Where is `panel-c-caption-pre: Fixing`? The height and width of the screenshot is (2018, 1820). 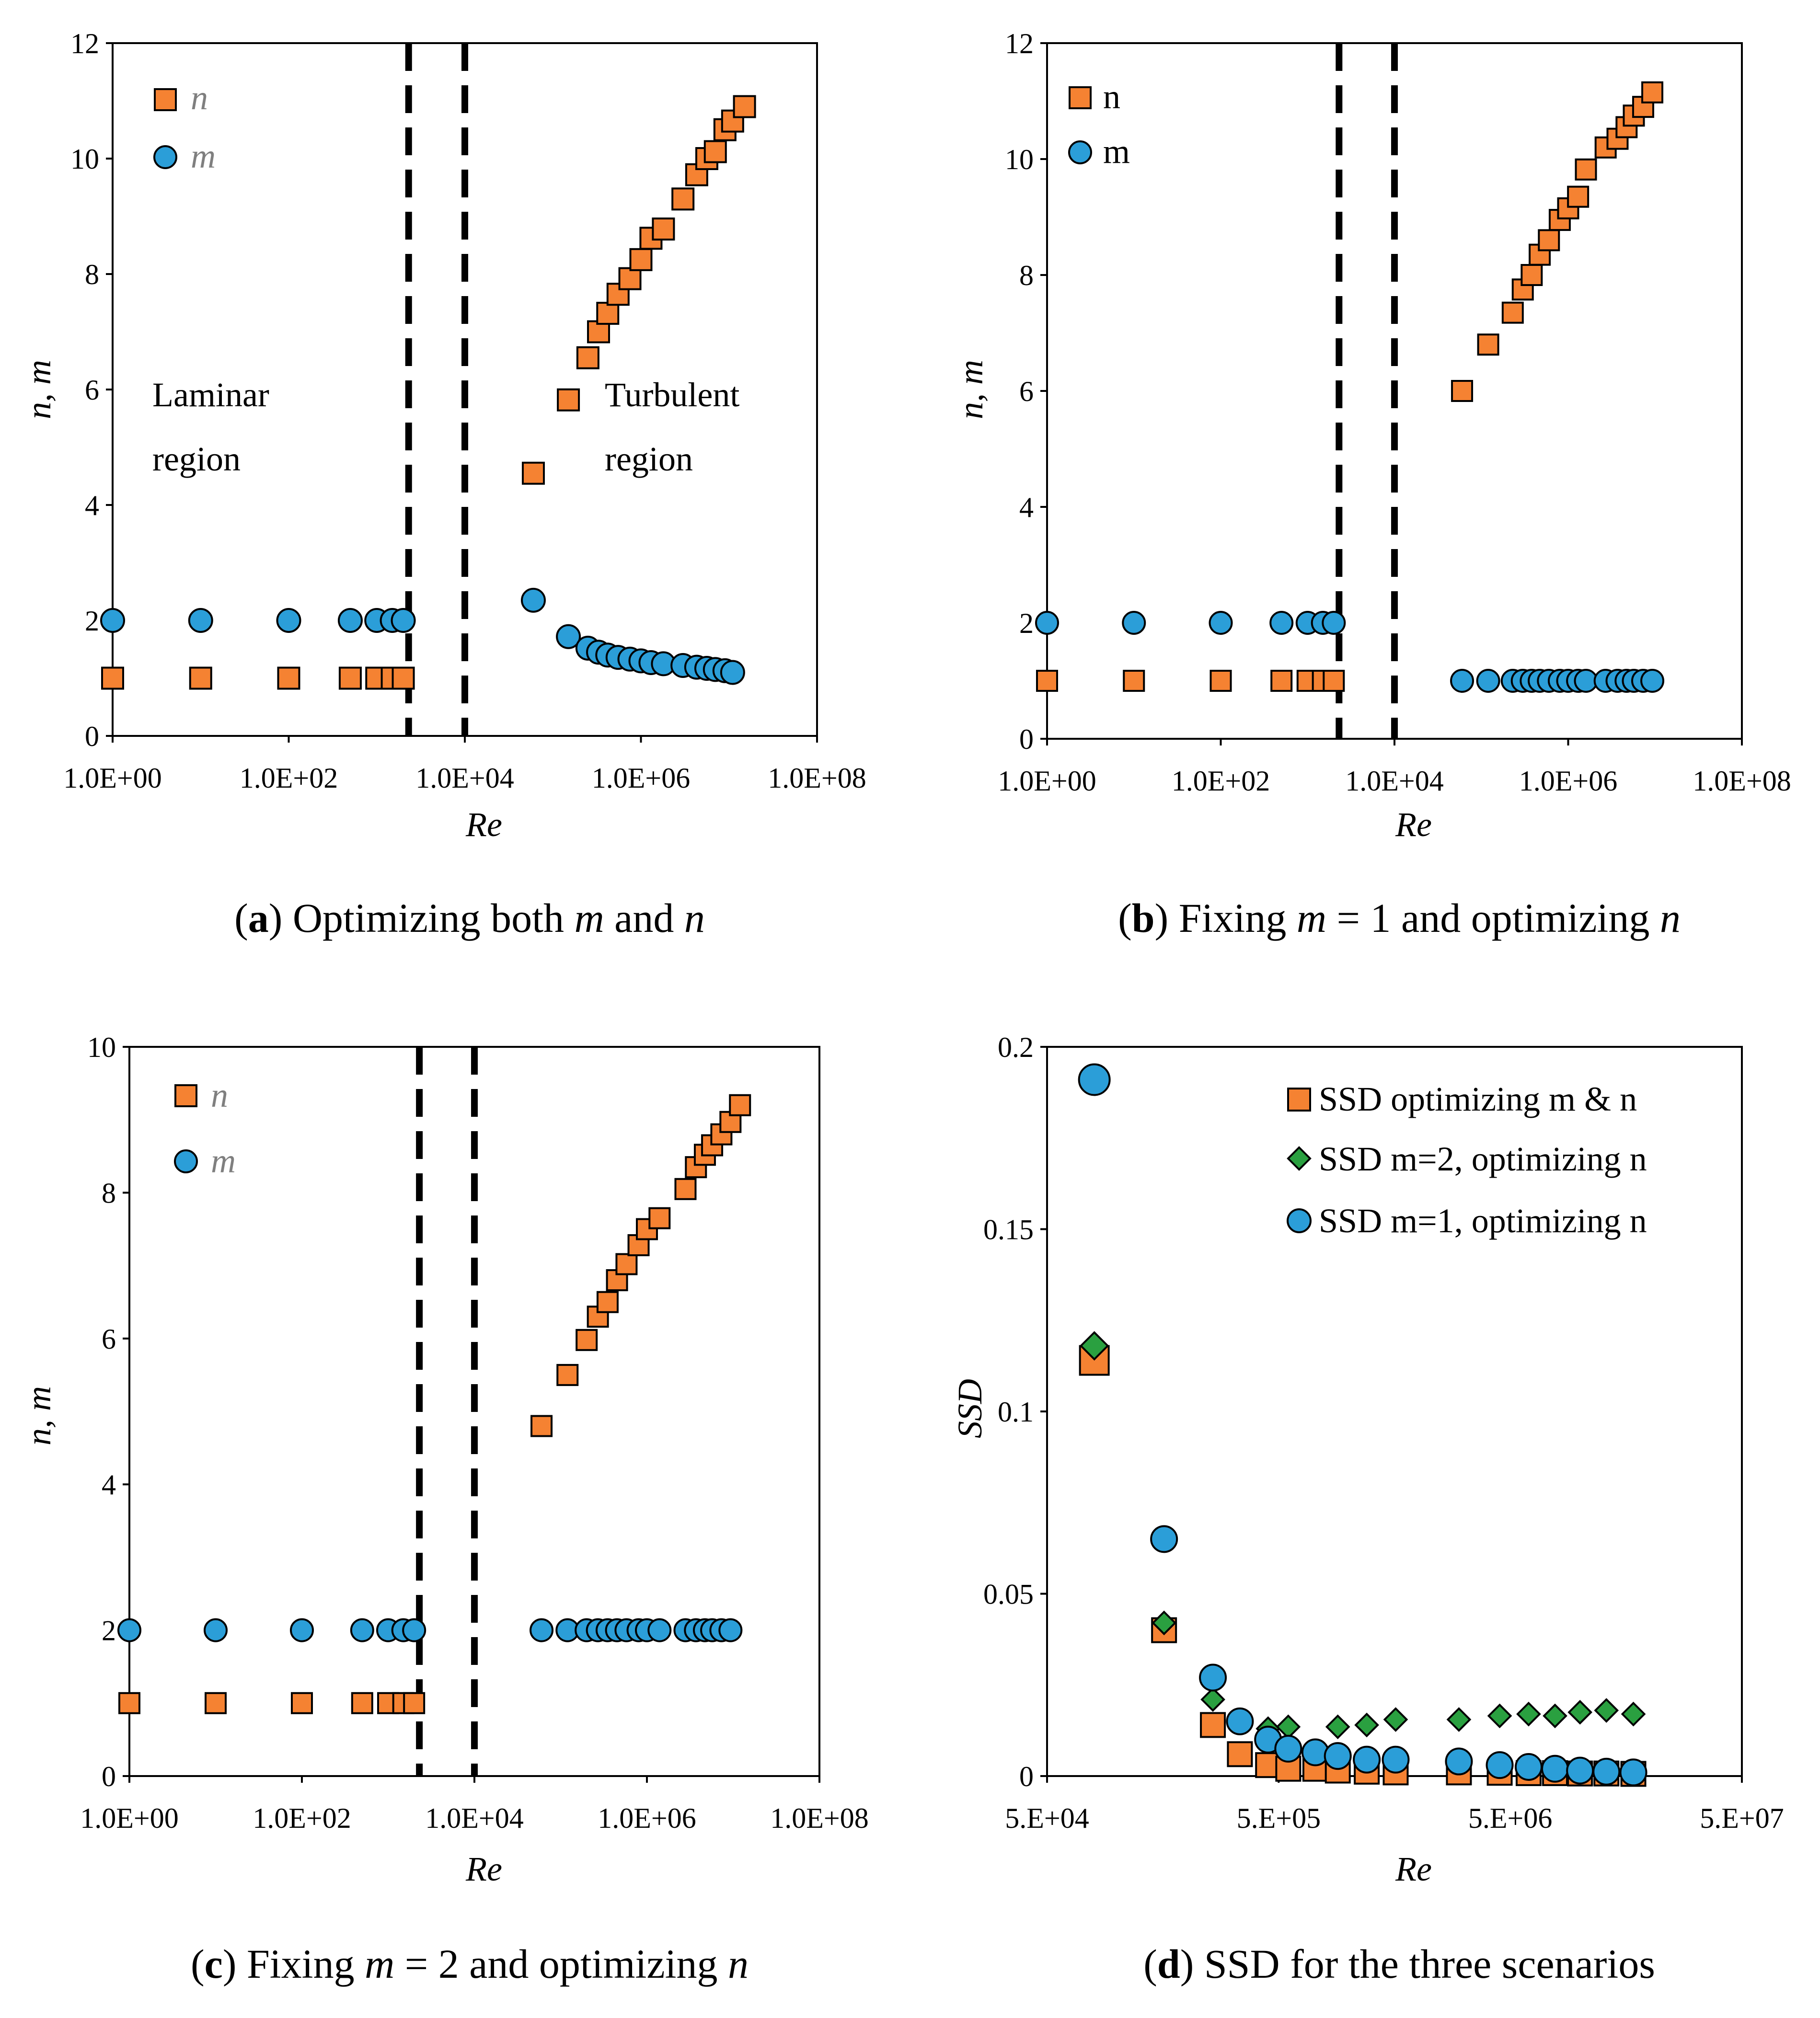
panel-c-caption-pre: Fixing is located at coordinates (301, 1964).